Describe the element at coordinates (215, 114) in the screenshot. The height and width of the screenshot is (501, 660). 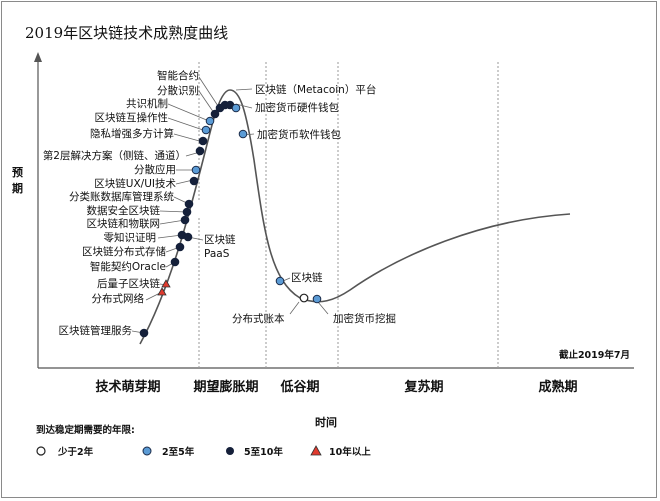
I see `marker-decentralized-identity` at that location.